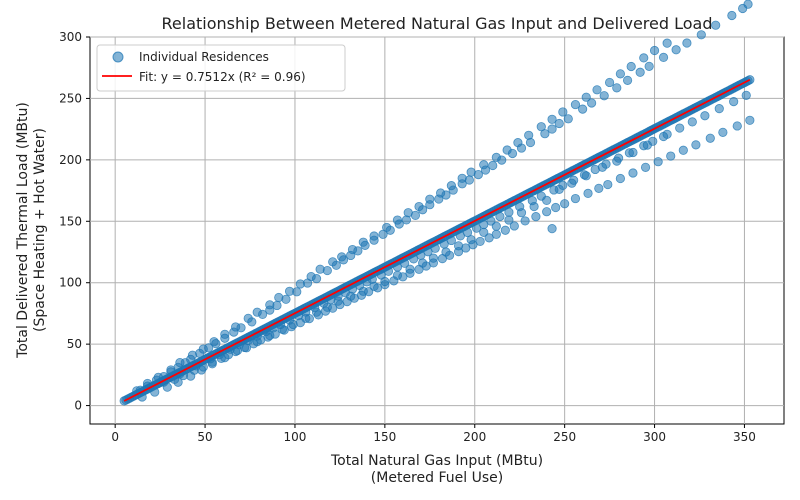  I want to click on y-axis-label-line2: (Space Heating + Hot Water), so click(40, 230).